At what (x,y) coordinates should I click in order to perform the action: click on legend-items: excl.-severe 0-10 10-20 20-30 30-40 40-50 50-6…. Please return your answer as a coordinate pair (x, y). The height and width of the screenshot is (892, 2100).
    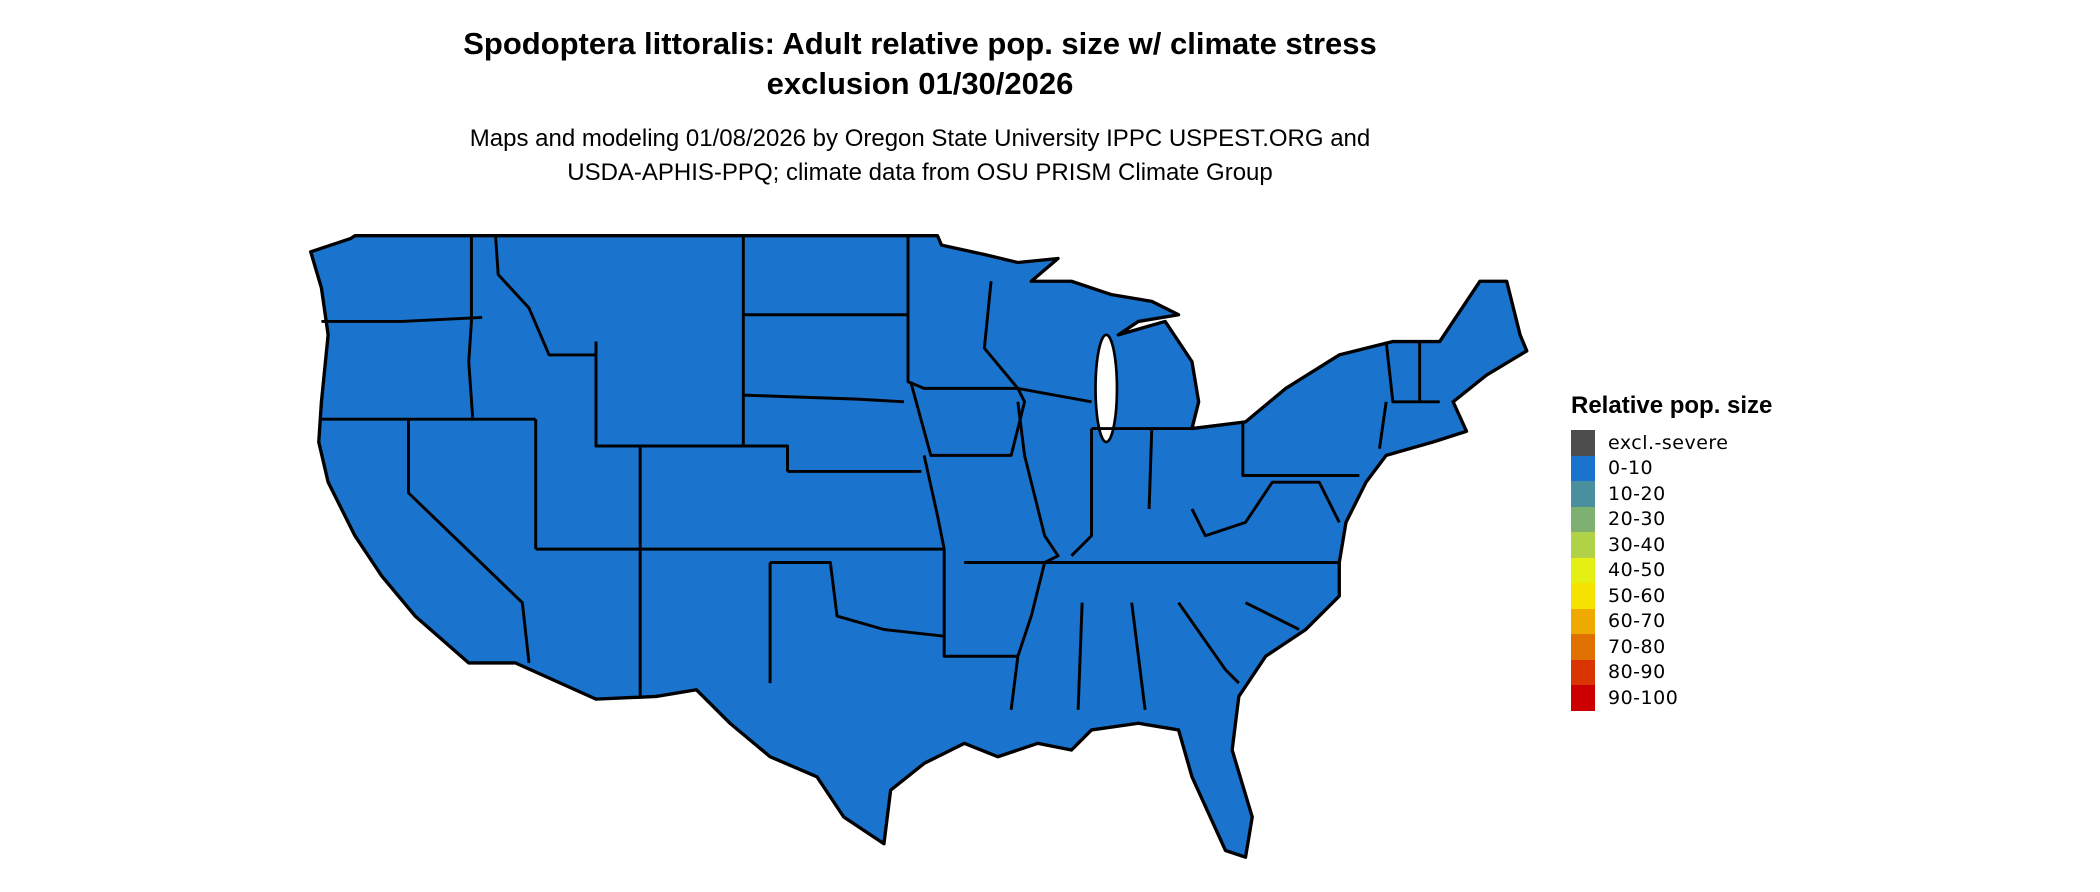
    Looking at the image, I should click on (1671, 570).